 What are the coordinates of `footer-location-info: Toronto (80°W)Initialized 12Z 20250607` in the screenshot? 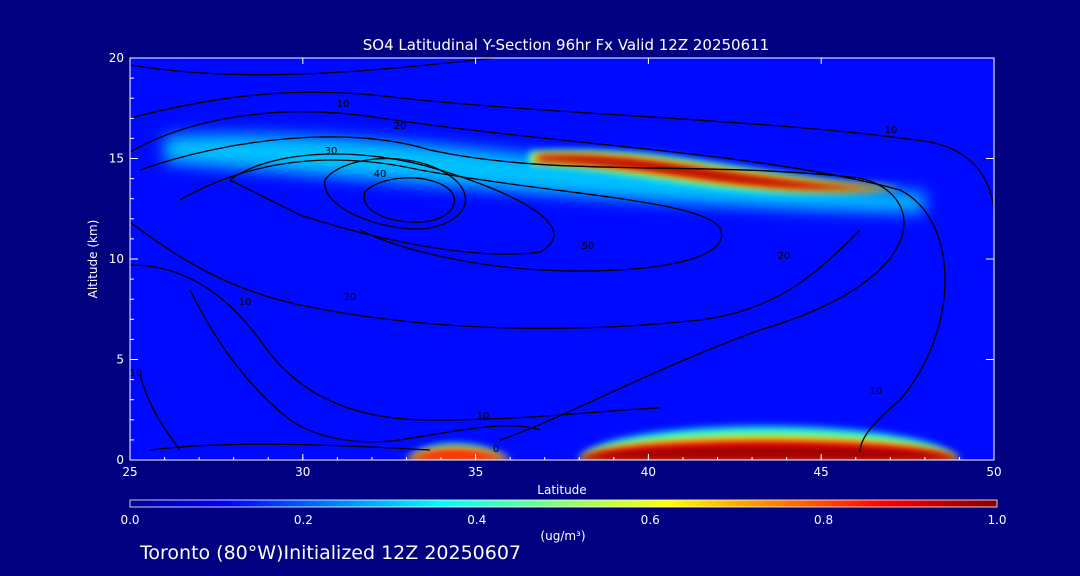 It's located at (331, 553).